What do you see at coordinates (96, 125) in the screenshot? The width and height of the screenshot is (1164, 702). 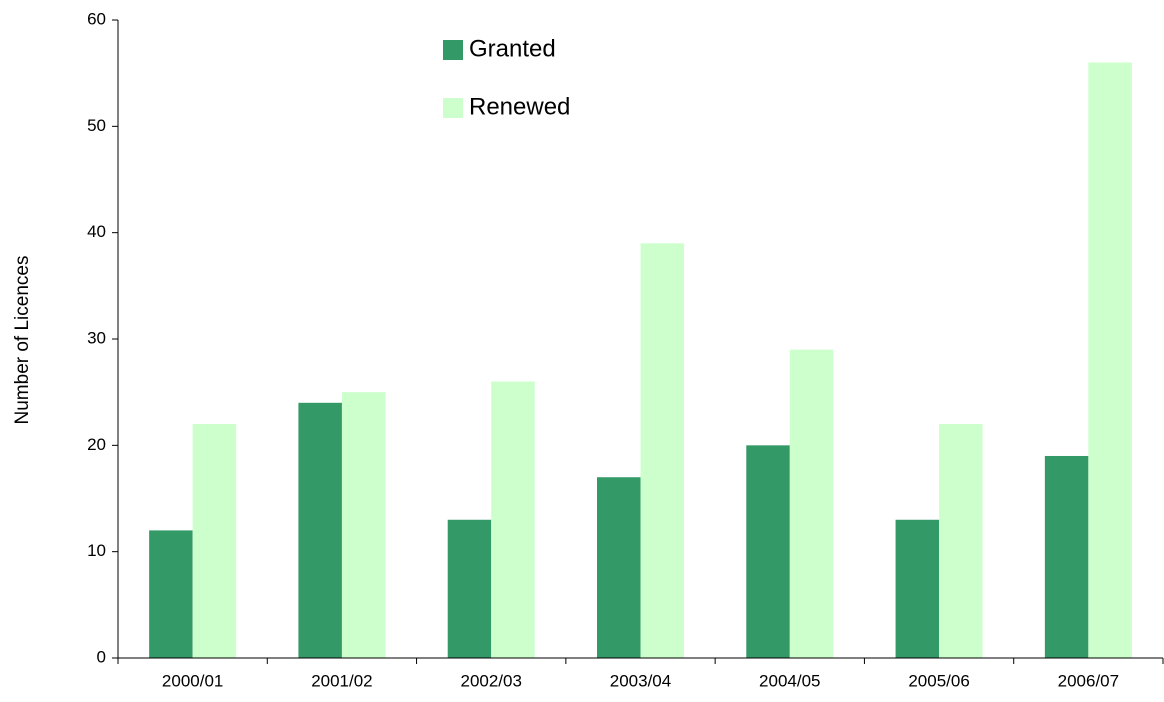 I see `y-tick-label: 50` at bounding box center [96, 125].